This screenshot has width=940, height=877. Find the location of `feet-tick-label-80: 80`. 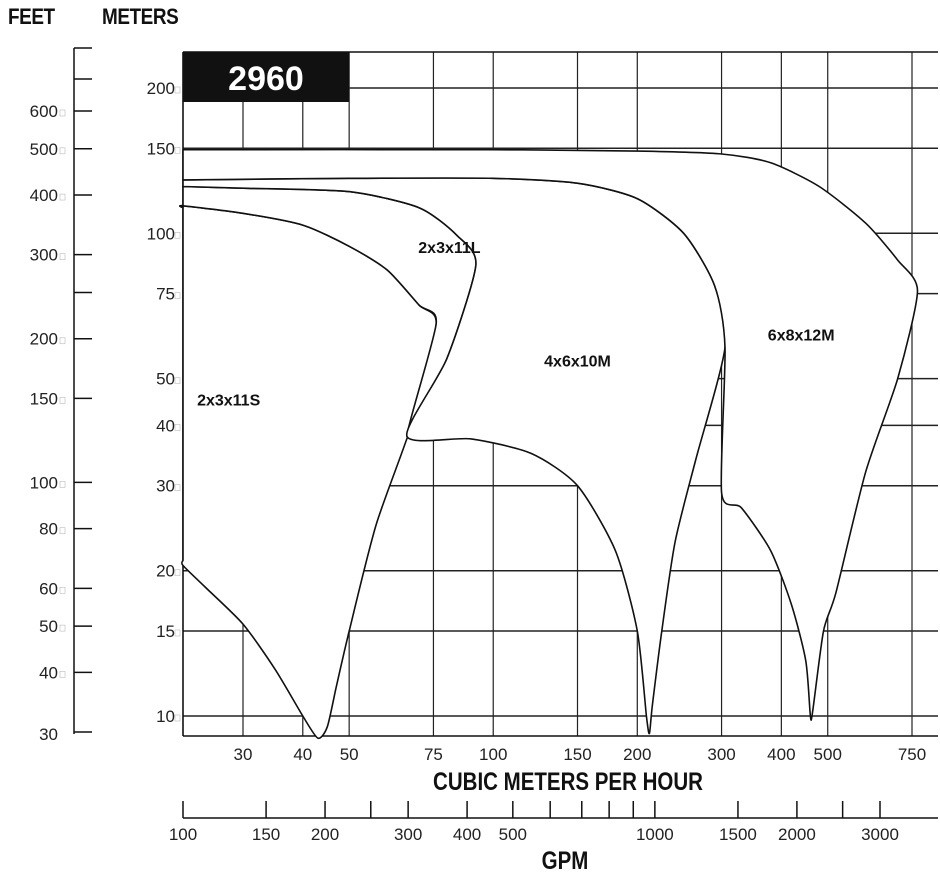

feet-tick-label-80: 80 is located at coordinates (48, 529).